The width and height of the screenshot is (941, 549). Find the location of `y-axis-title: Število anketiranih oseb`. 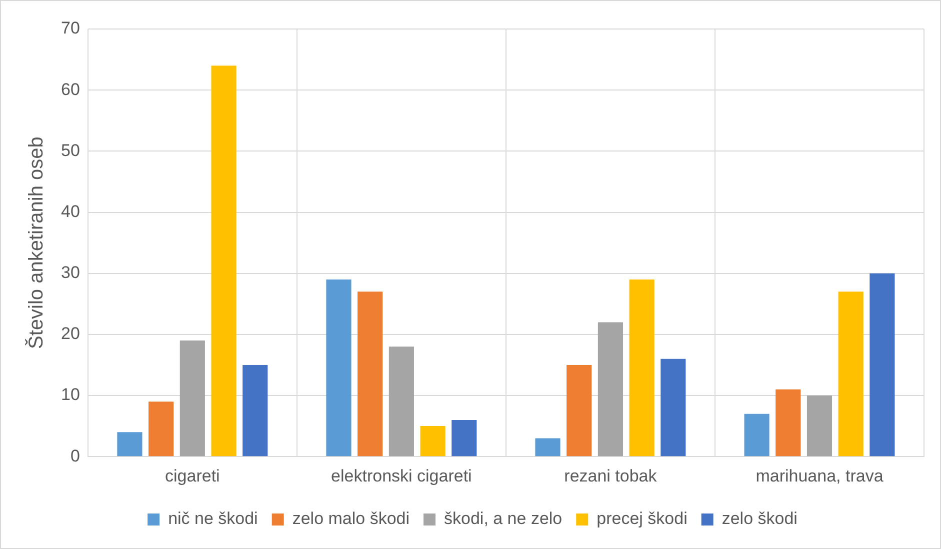

y-axis-title: Število anketiranih oseb is located at coordinates (36, 242).